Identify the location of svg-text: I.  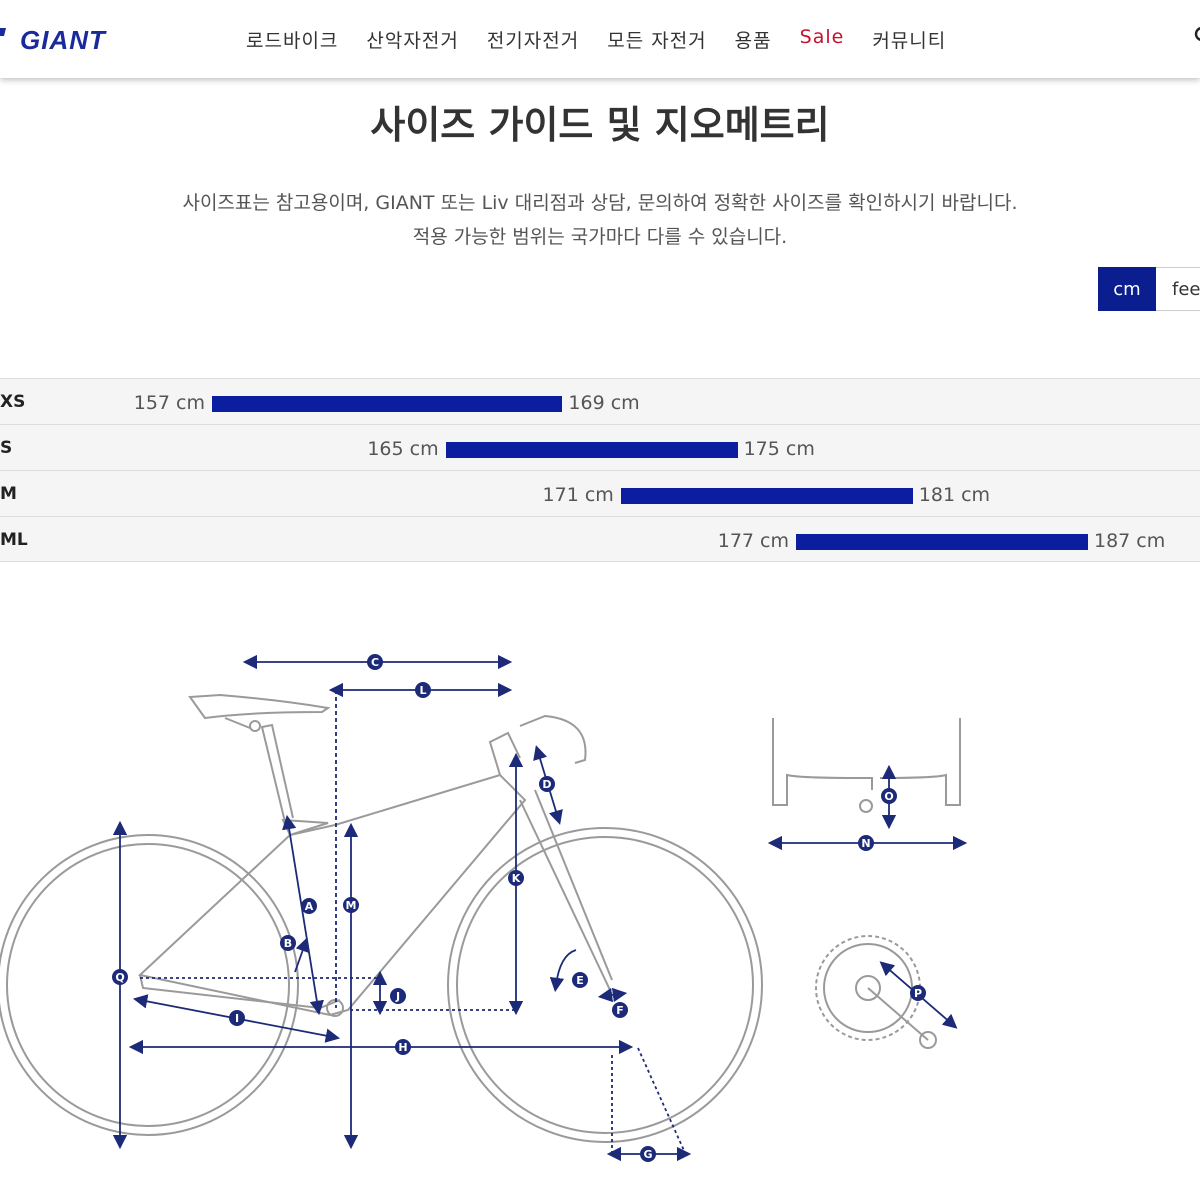
(237, 1018).